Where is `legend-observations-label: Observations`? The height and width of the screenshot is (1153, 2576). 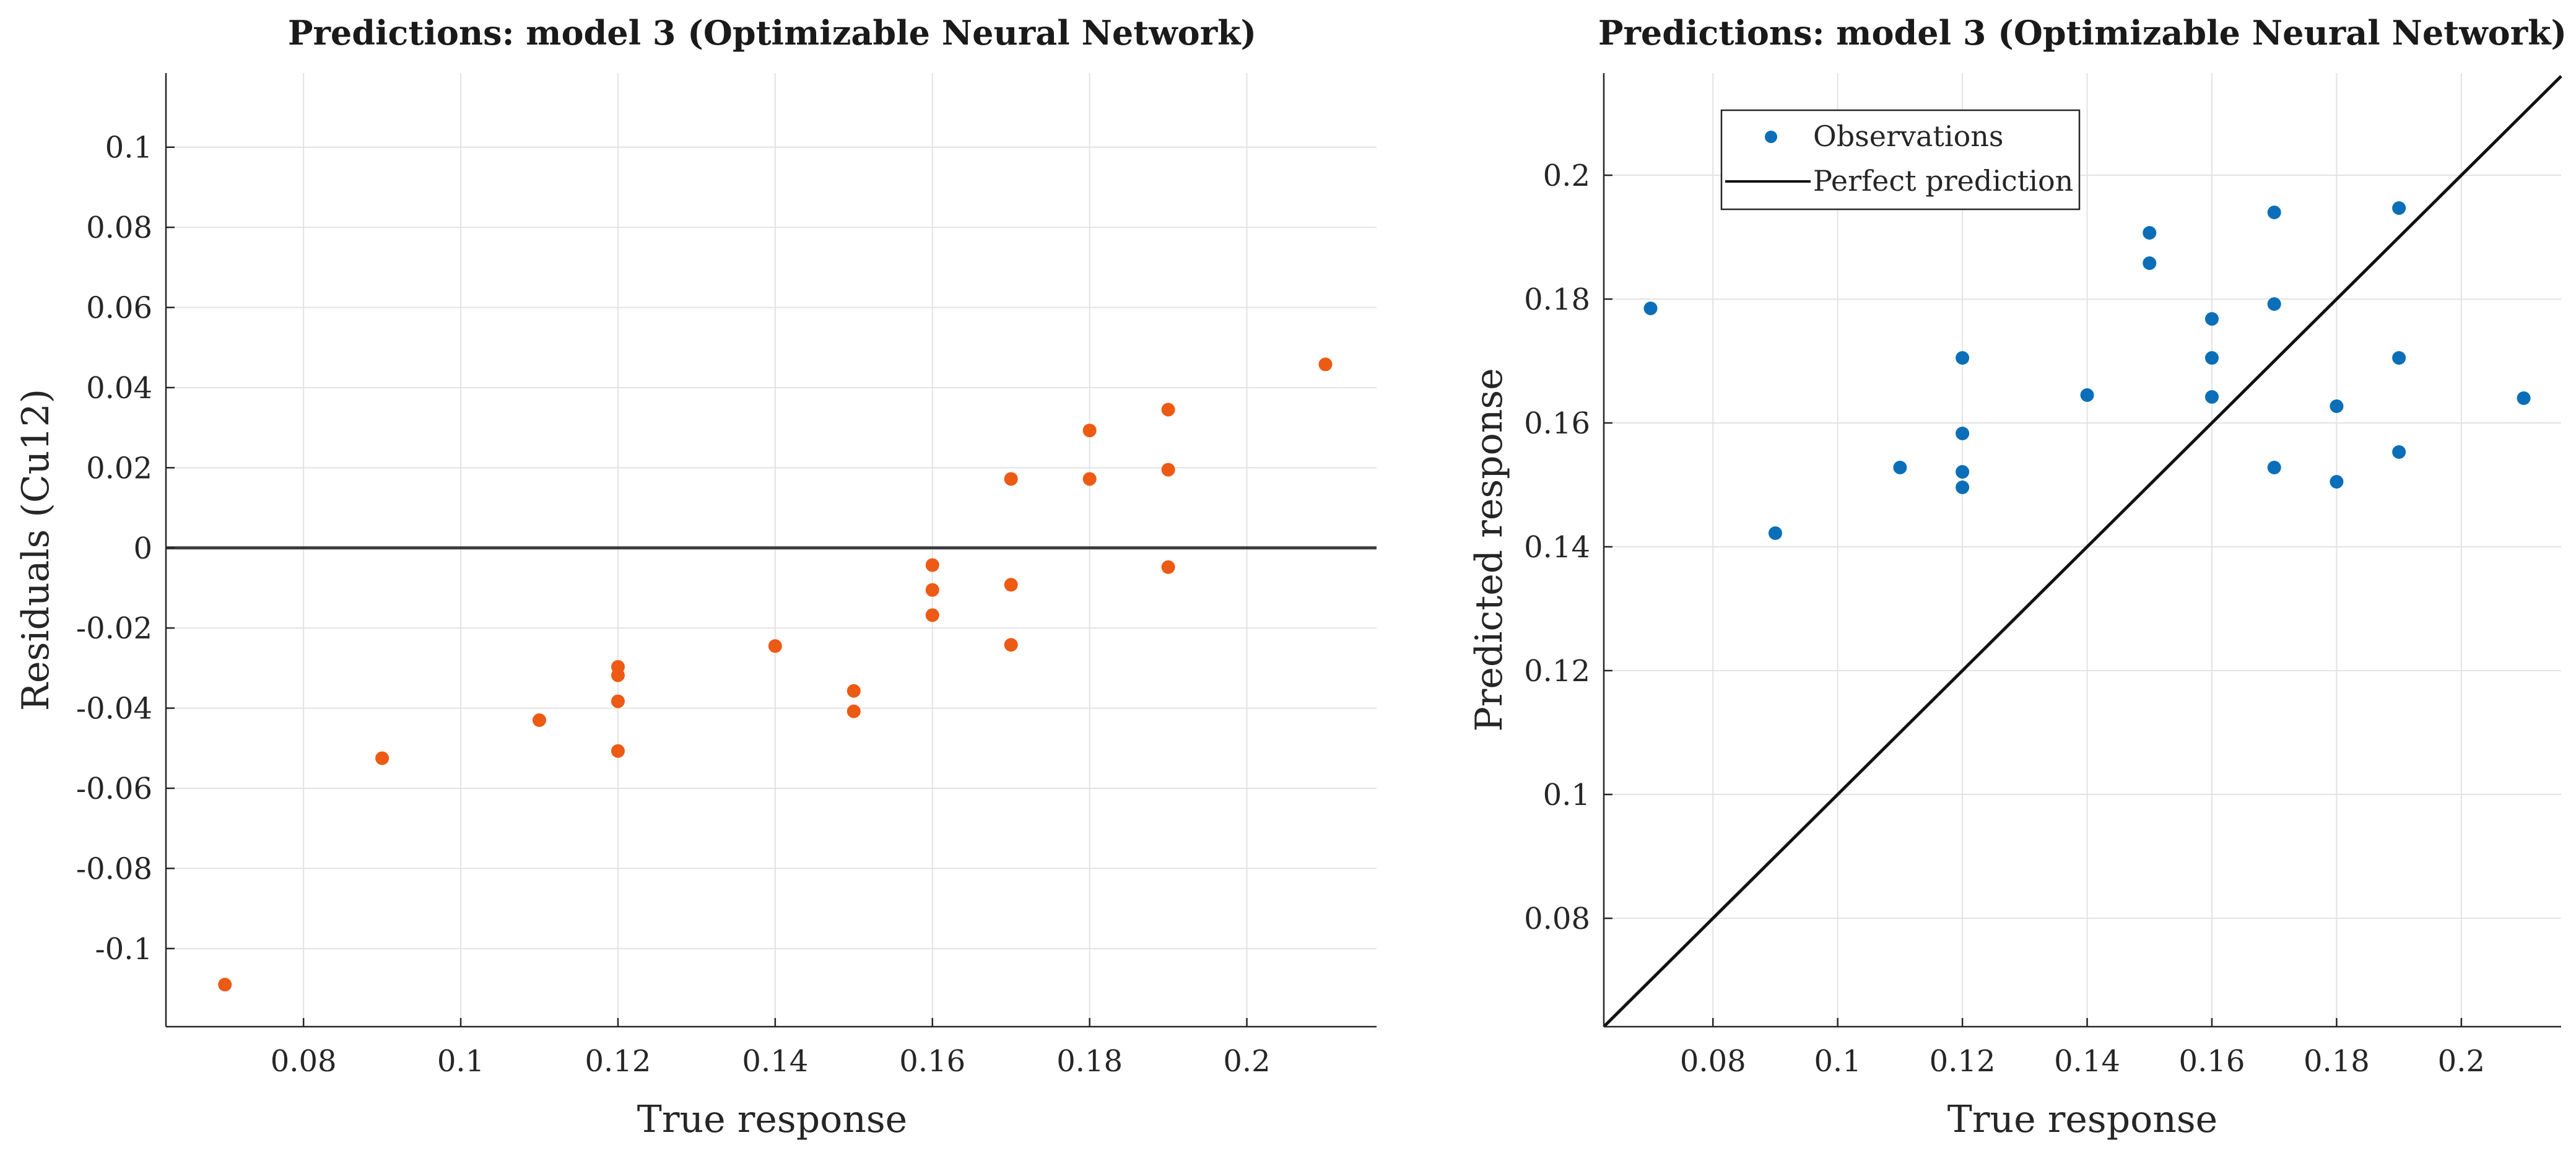
legend-observations-label: Observations is located at coordinates (1908, 136).